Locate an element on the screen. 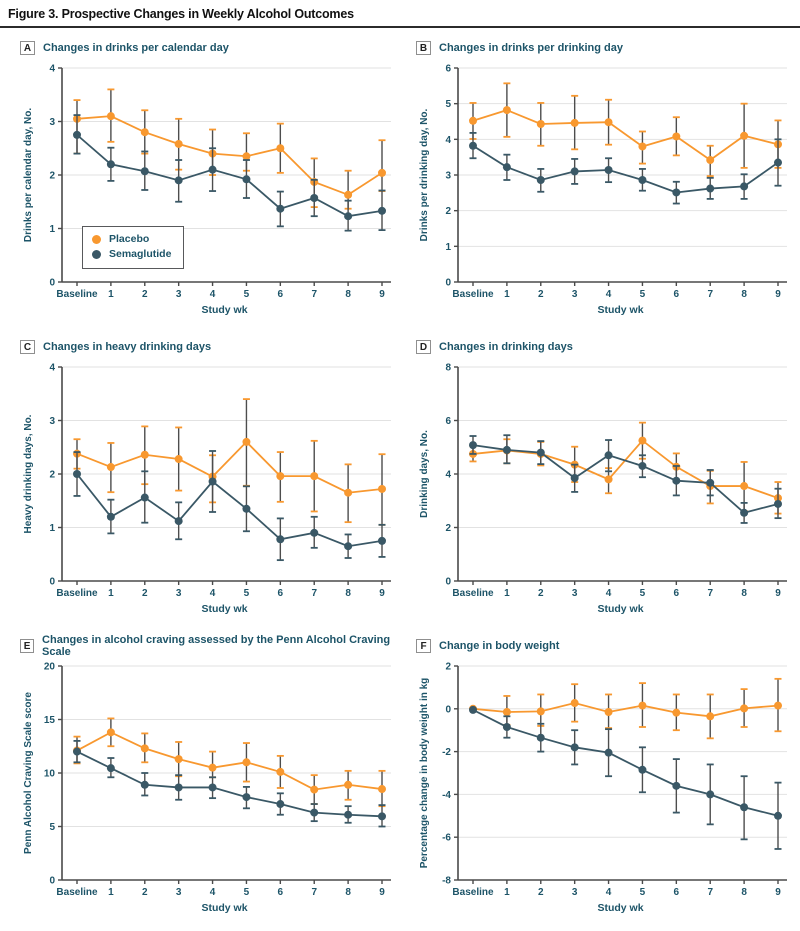 The image size is (800, 931). svg-text: Drinks per calendar day, No. is located at coordinates (28, 175).